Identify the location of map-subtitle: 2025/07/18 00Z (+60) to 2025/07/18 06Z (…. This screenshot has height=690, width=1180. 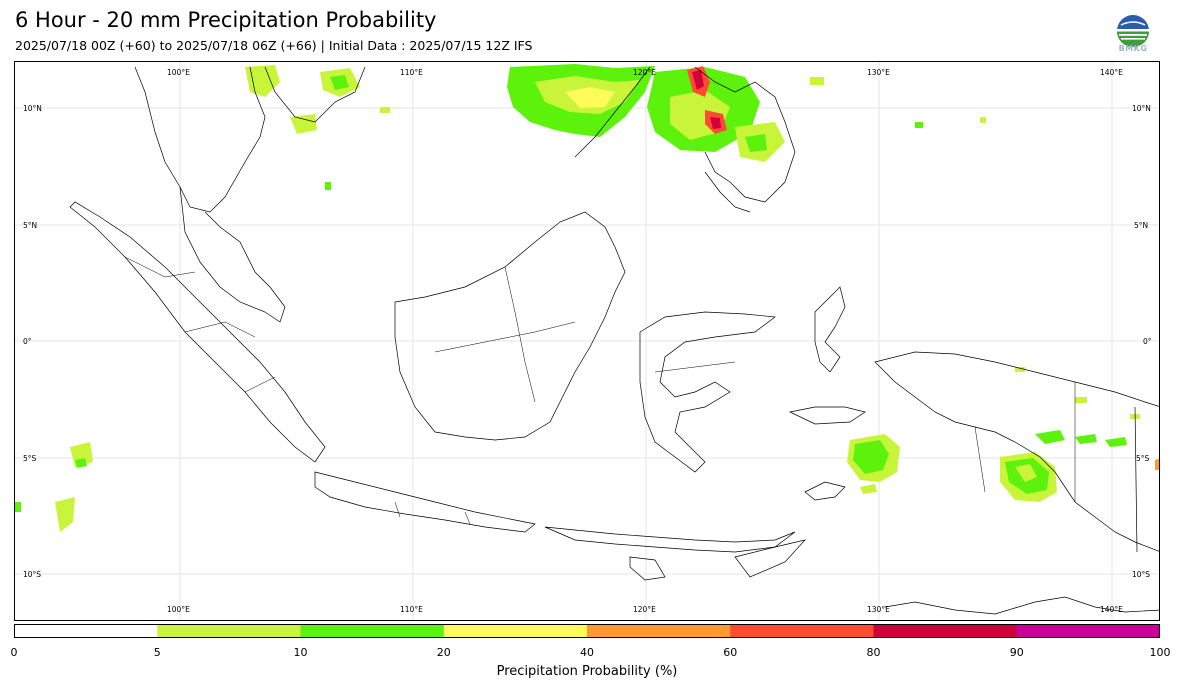
(274, 45).